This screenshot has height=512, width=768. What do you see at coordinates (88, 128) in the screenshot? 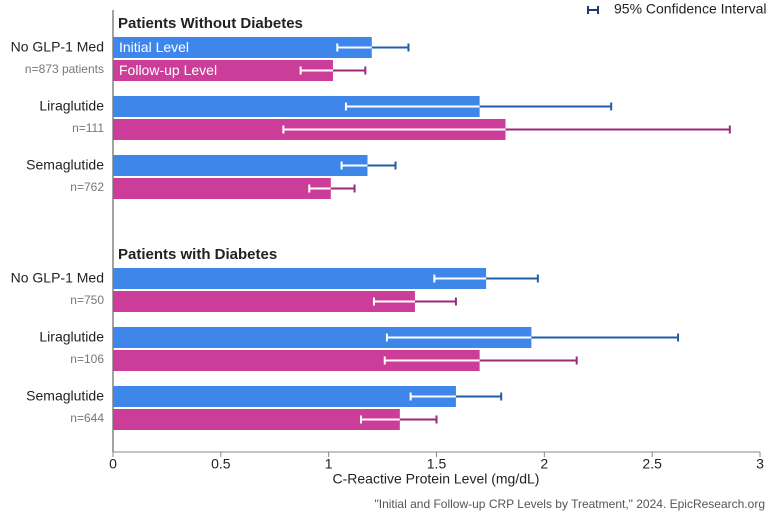
I see `category-sublabel: n=111` at bounding box center [88, 128].